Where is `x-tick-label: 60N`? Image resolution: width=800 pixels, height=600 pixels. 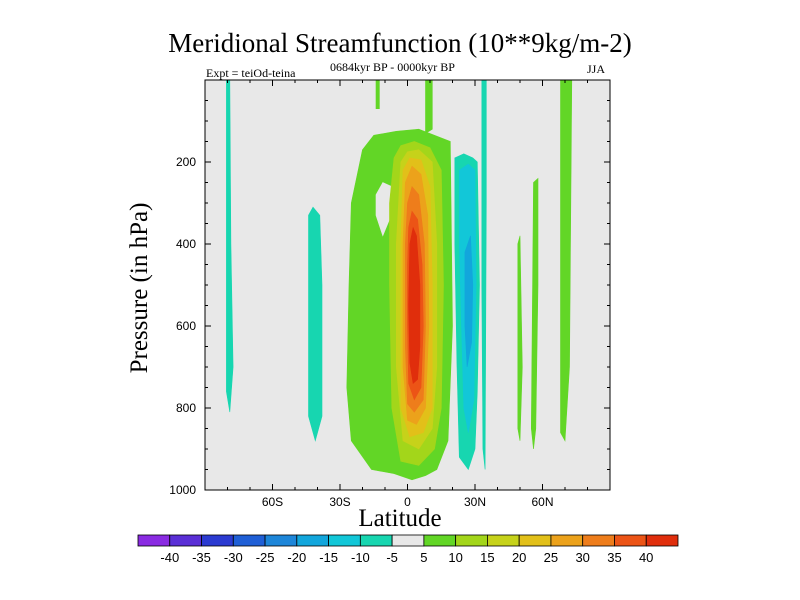
x-tick-label: 60N is located at coordinates (542, 502).